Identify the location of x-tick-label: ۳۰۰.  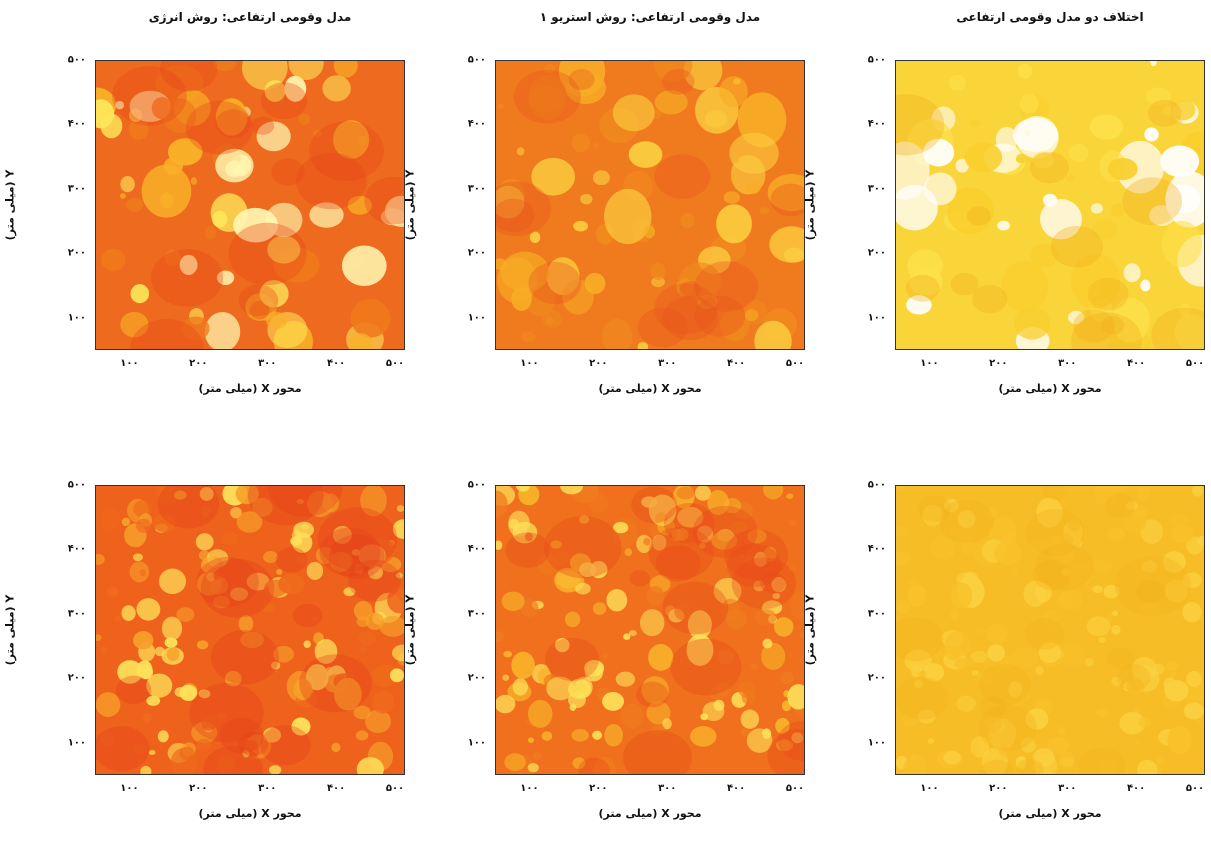
(667, 363).